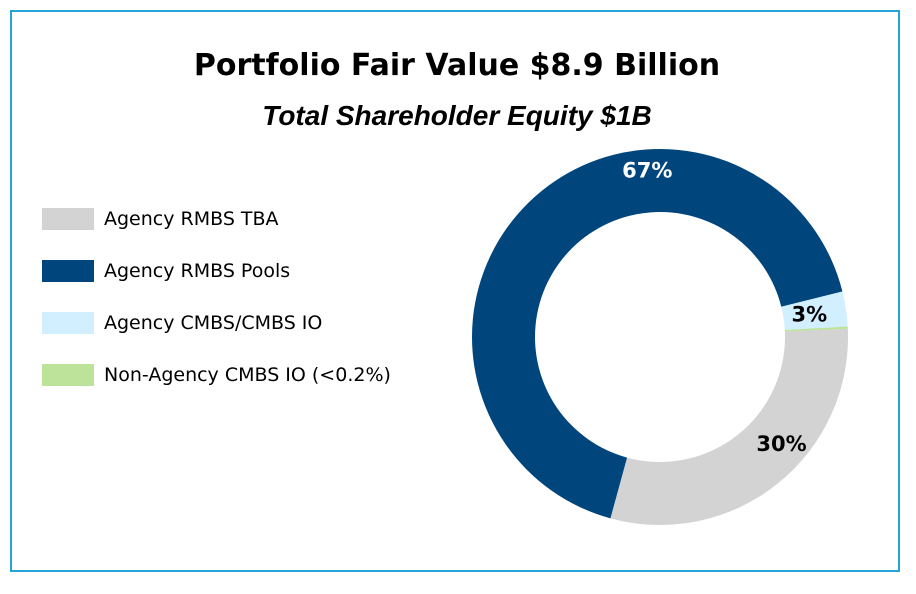 Image resolution: width=916 pixels, height=594 pixels. I want to click on slice-data-label: 30%, so click(781, 444).